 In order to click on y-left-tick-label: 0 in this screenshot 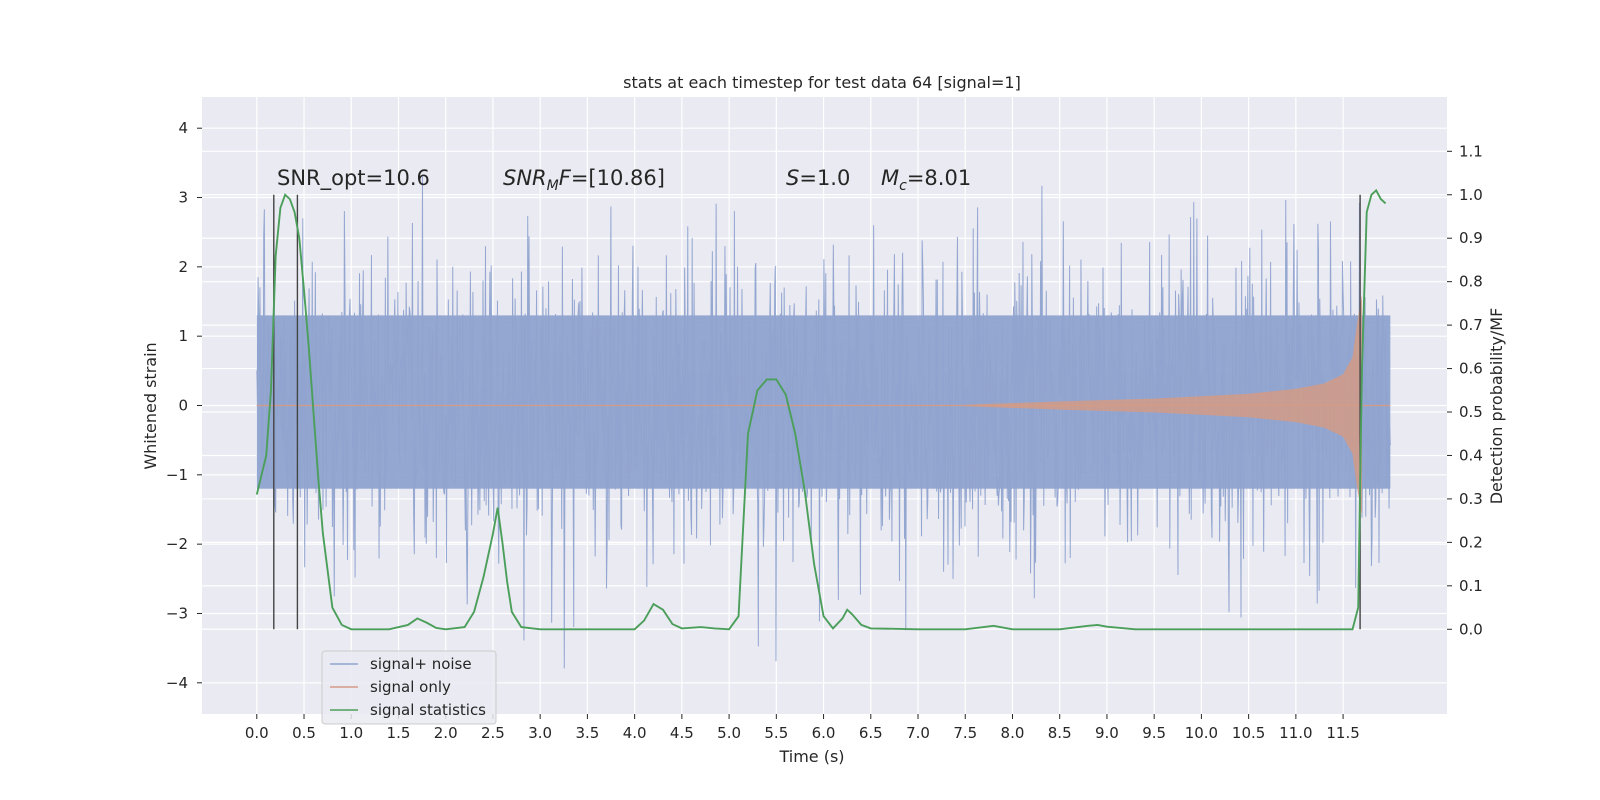, I will do `click(183, 406)`.